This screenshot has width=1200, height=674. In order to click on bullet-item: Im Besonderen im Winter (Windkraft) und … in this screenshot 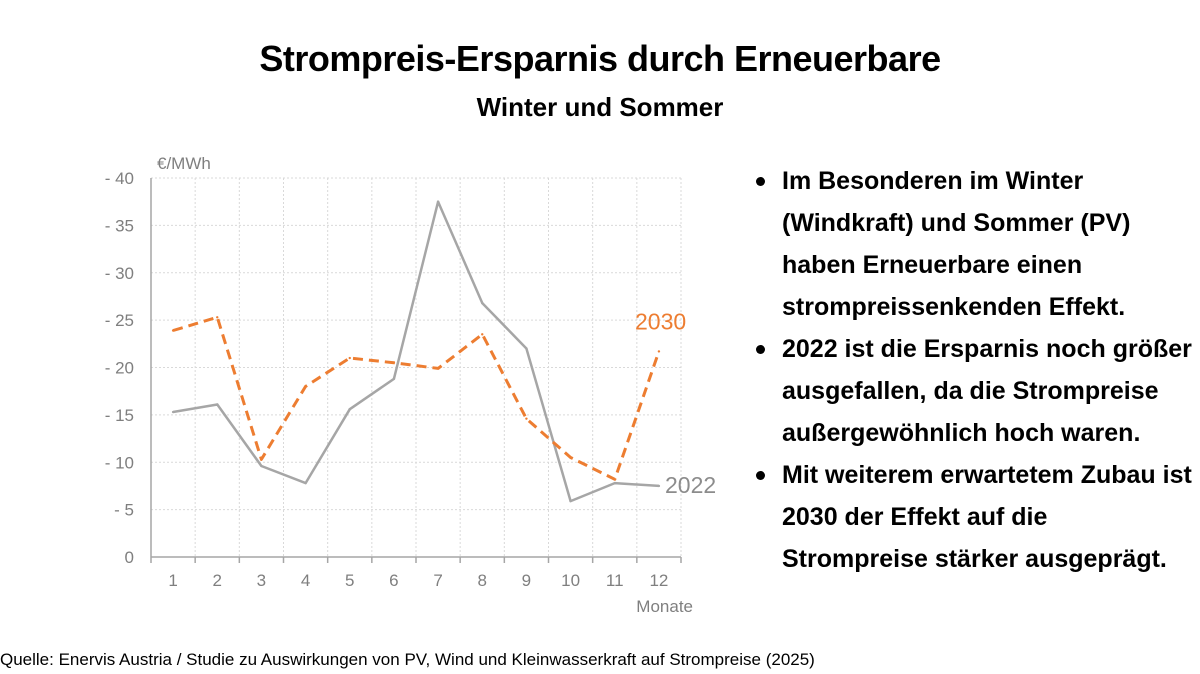, I will do `click(972, 244)`.